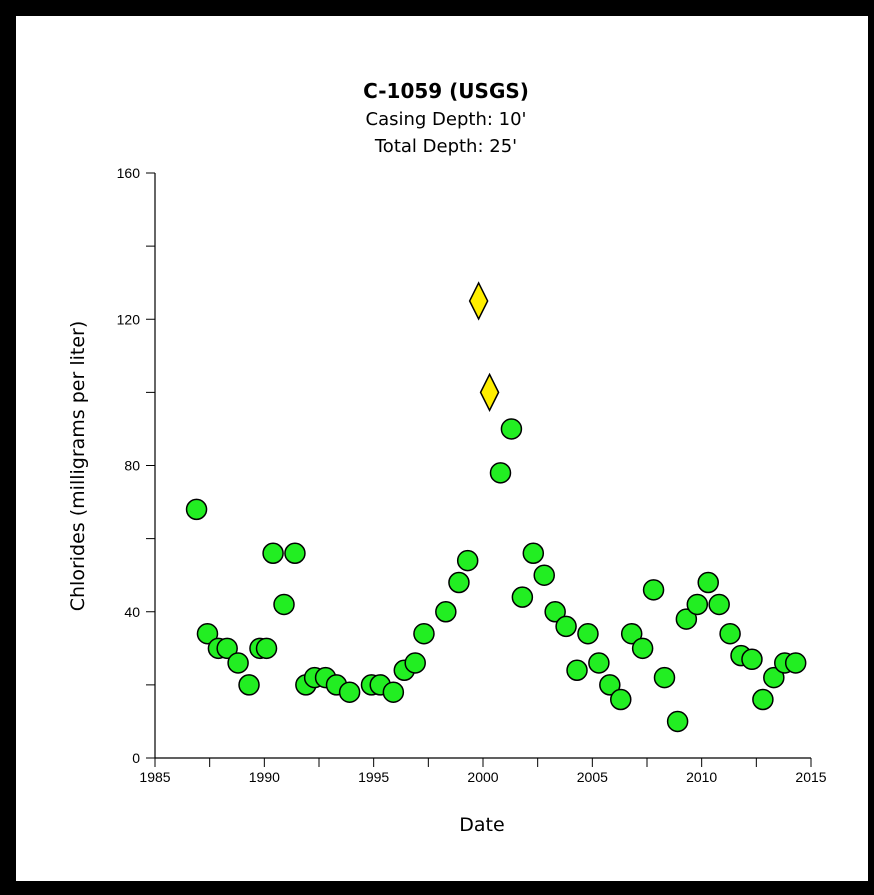 This screenshot has width=874, height=895. Describe the element at coordinates (446, 91) in the screenshot. I see `chart-title: C-1059 (USGS)` at that location.